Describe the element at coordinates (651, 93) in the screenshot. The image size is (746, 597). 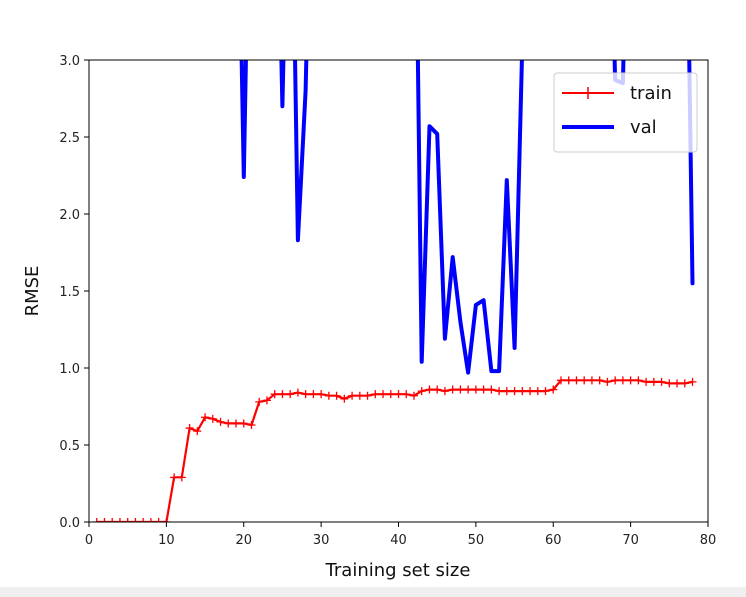
I see `legend-train-label: train` at that location.